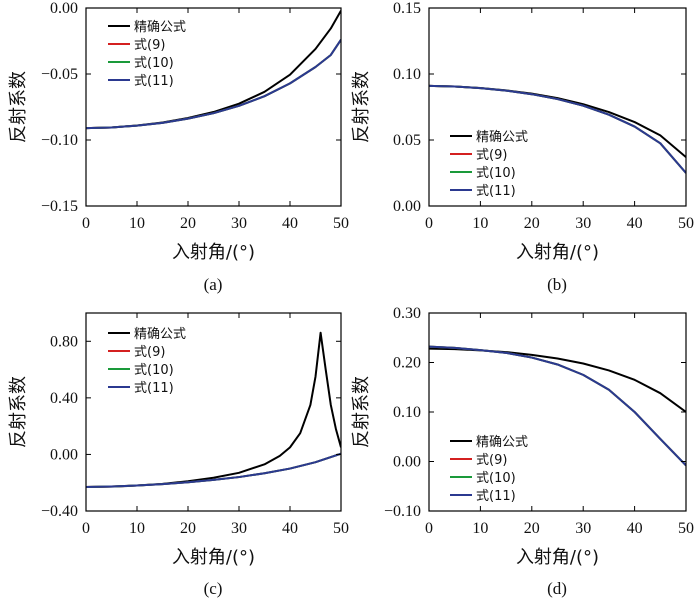 The width and height of the screenshot is (700, 600). I want to click on y-tick-label: 0.15, so click(407, 8).